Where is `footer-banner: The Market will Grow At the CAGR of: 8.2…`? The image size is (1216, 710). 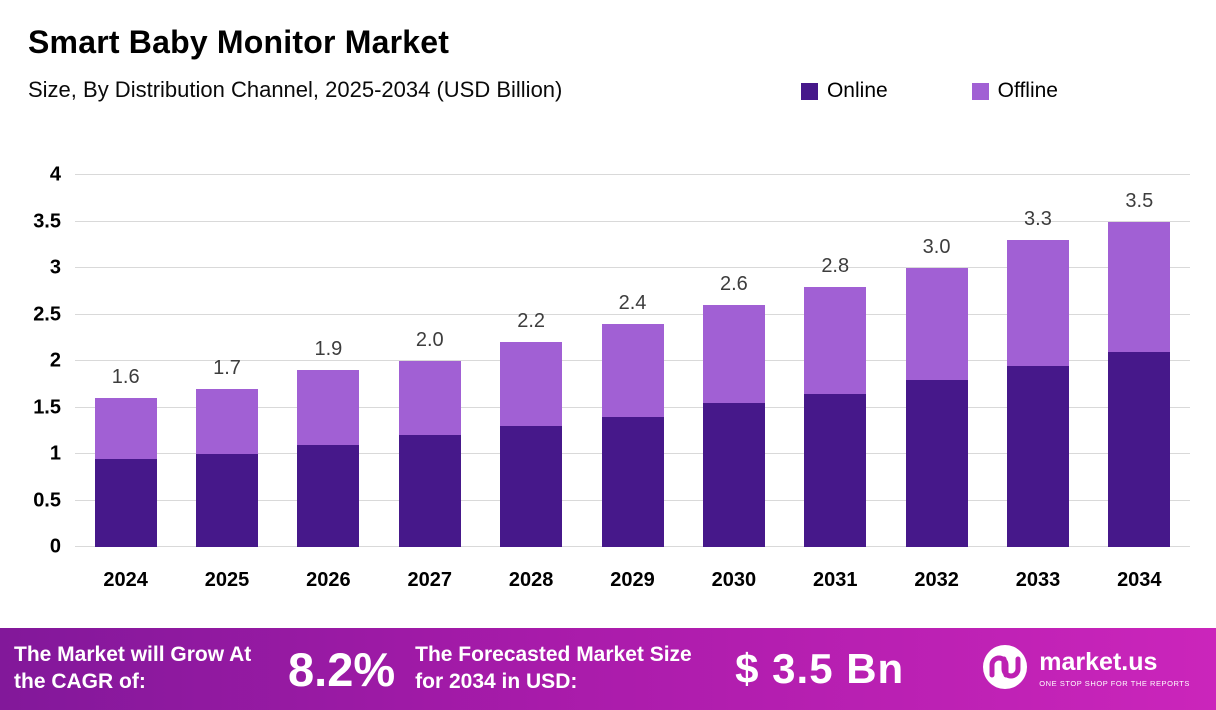 footer-banner: The Market will Grow At the CAGR of: 8.2… is located at coordinates (608, 669).